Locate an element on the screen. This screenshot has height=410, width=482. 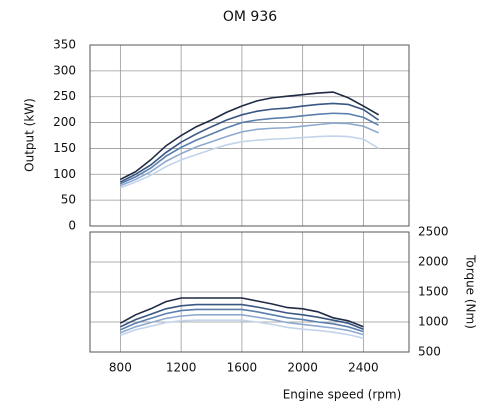
y-tick-label: 0 is located at coordinates (72, 226).